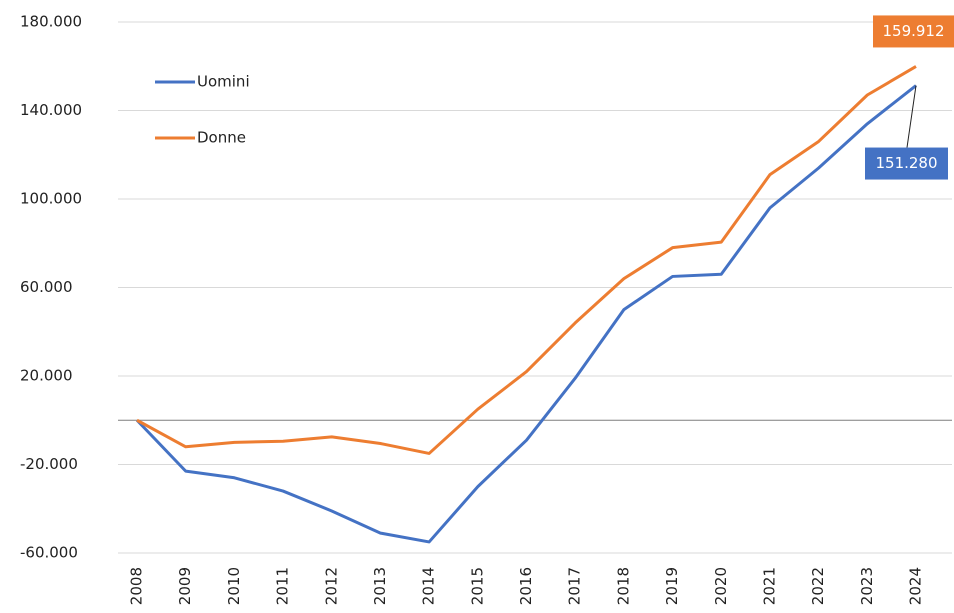 Image resolution: width=954 pixels, height=613 pixels. I want to click on x-tick-label: 2008, so click(137, 586).